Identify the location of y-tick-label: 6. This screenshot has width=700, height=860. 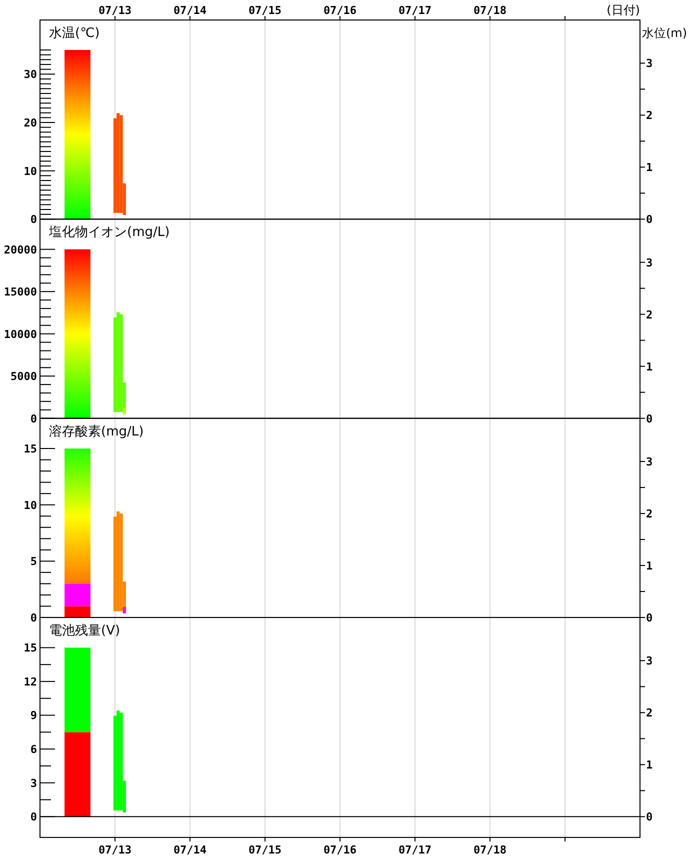
(34, 749).